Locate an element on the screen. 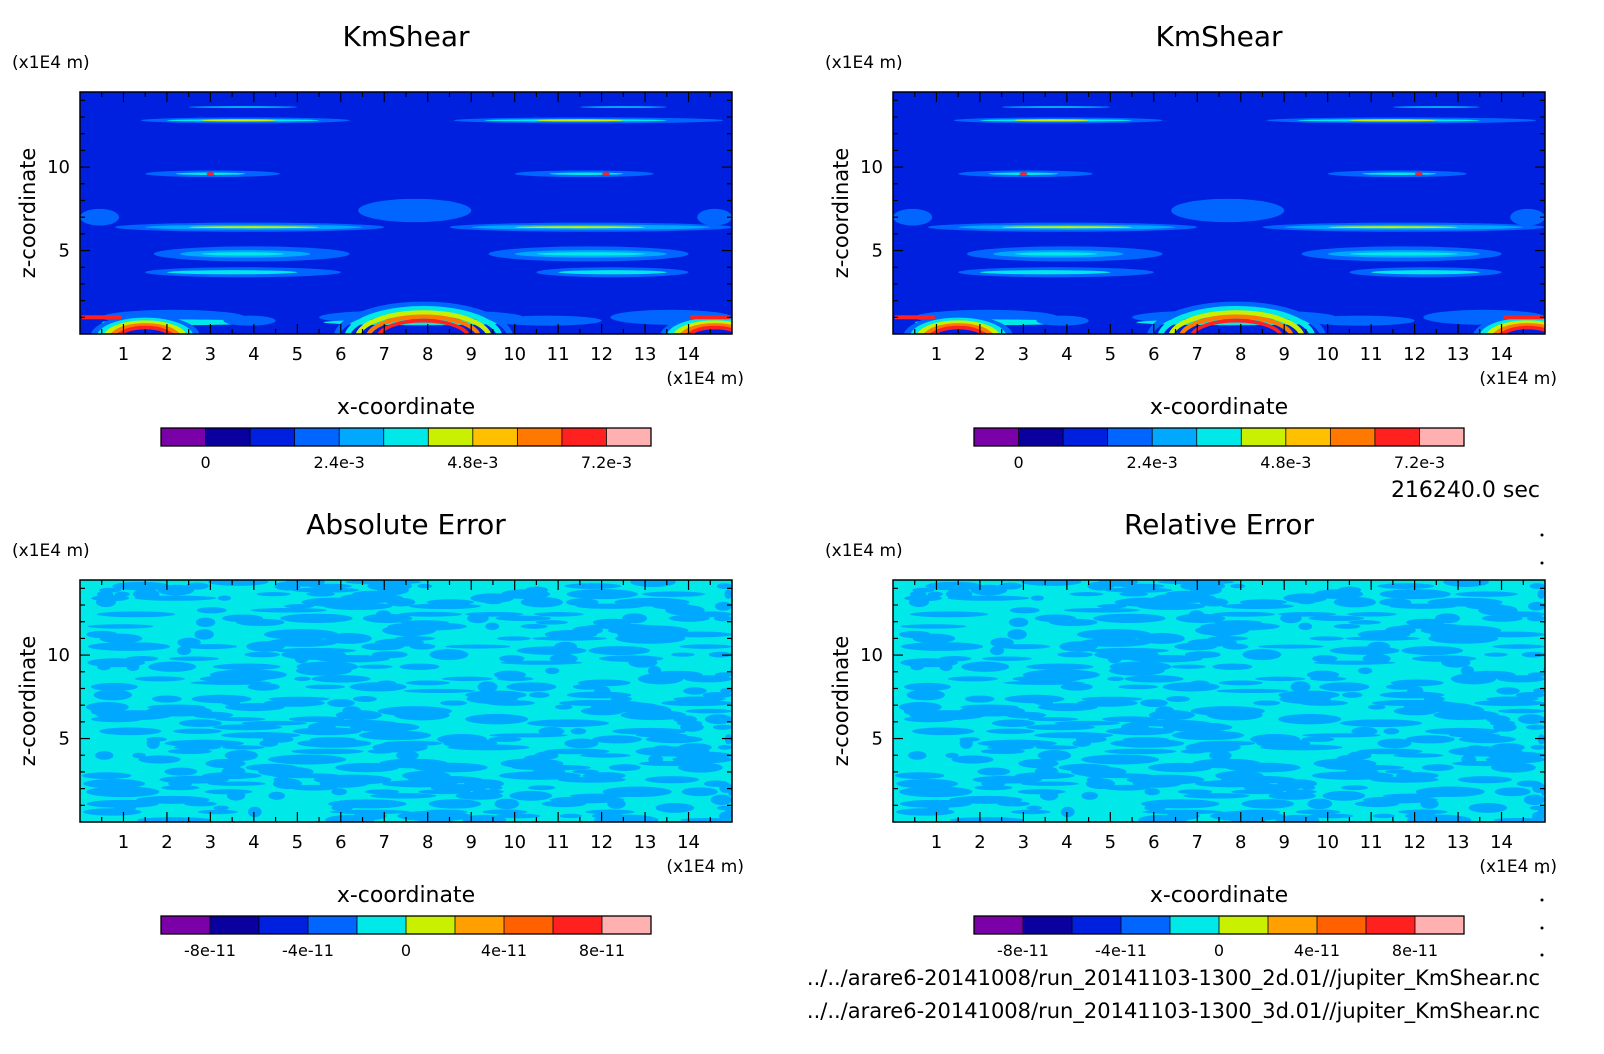 The height and width of the screenshot is (1054, 1604). x-tick-label: 12 is located at coordinates (1414, 842).